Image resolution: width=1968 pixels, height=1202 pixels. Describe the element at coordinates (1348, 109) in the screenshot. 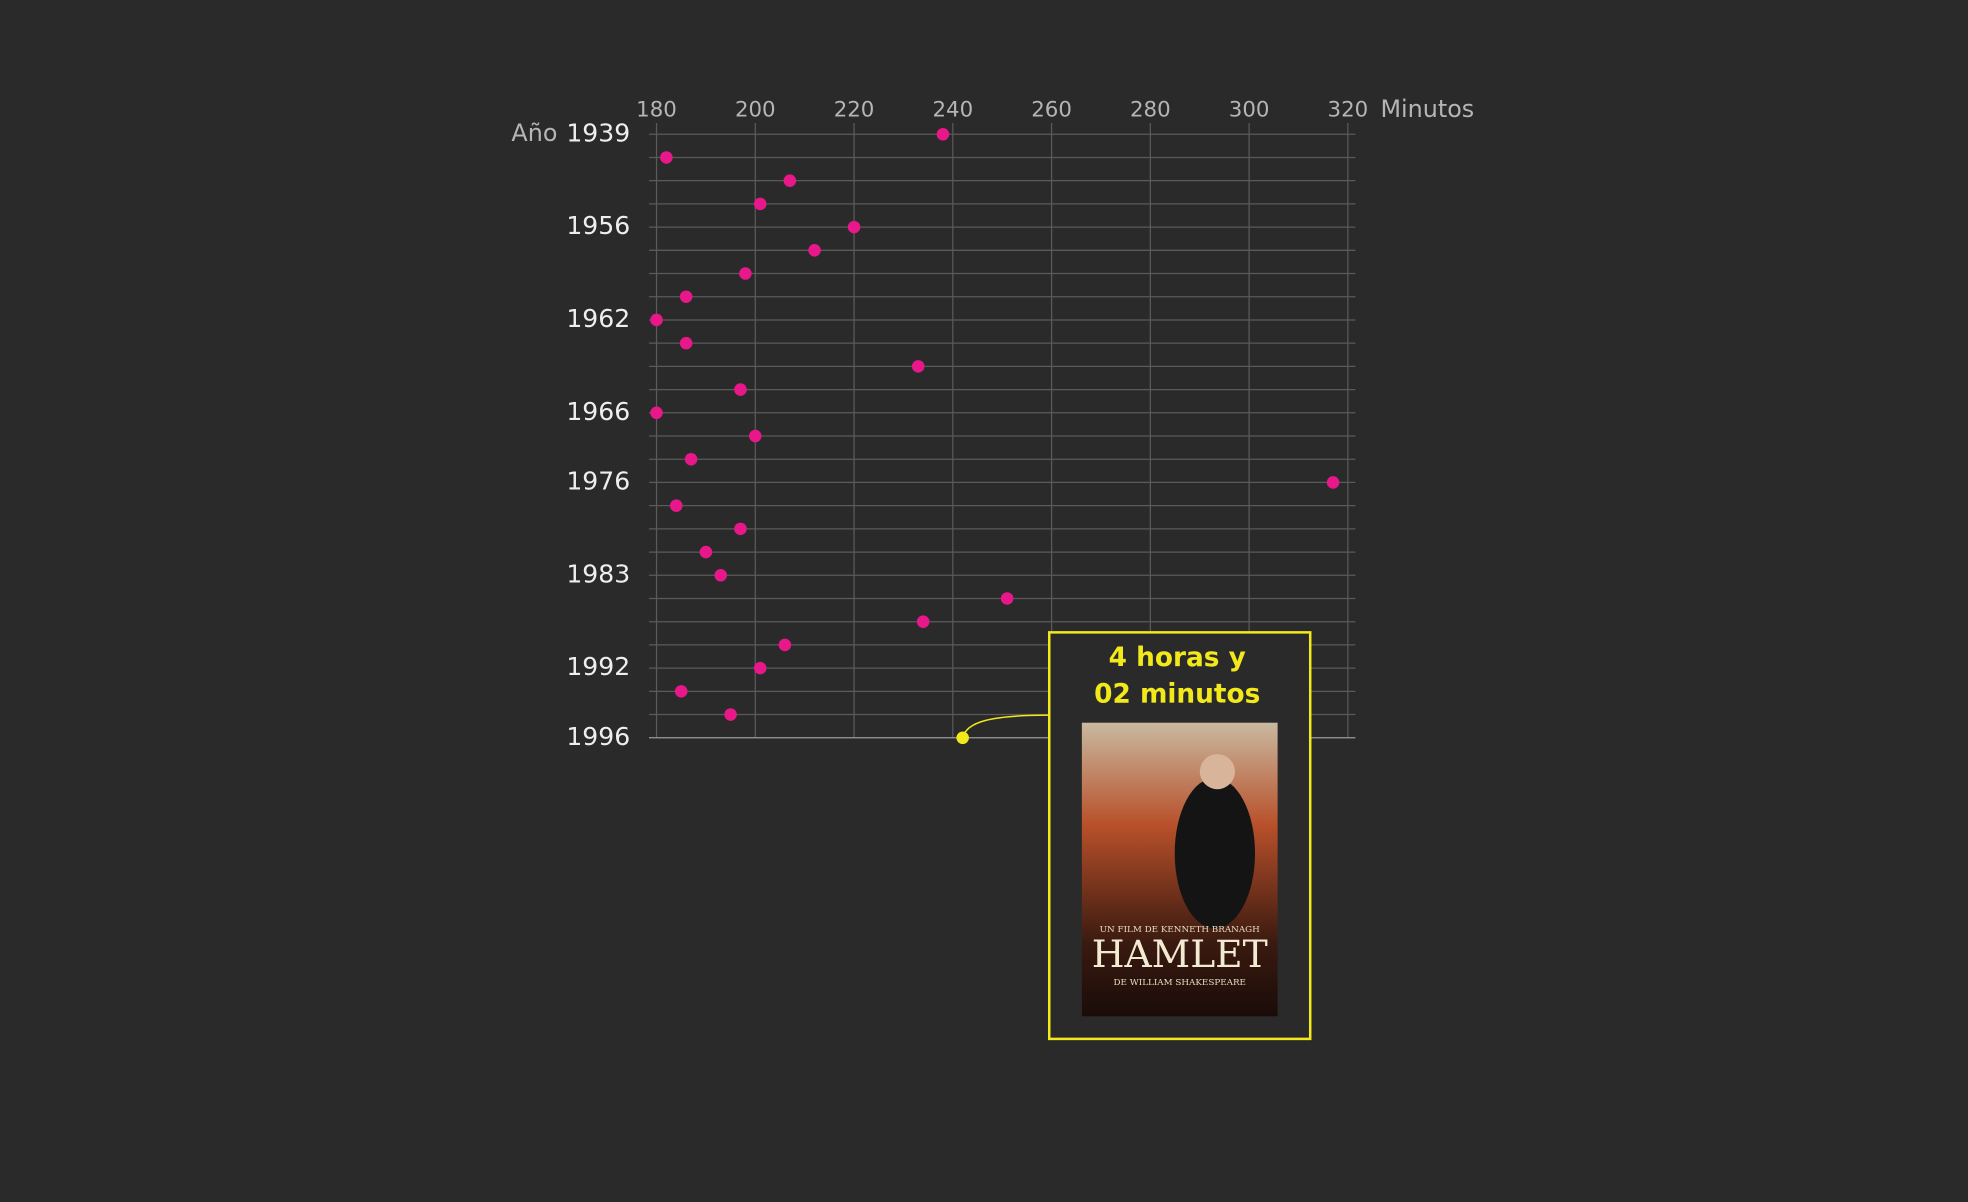

I see `x-tick-label: 320` at that location.